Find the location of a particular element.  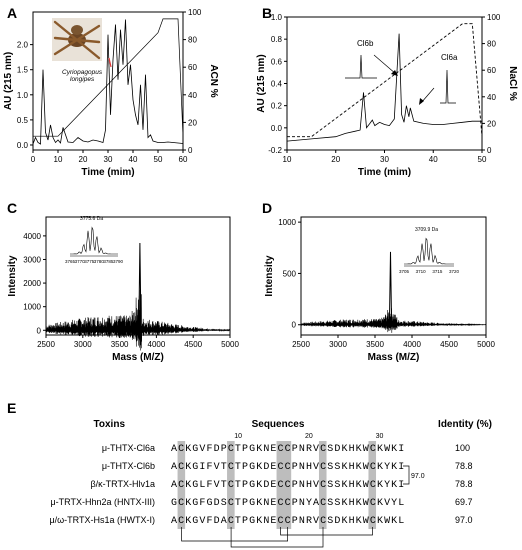

annotation-label: Cl6a is located at coordinates (449, 57).